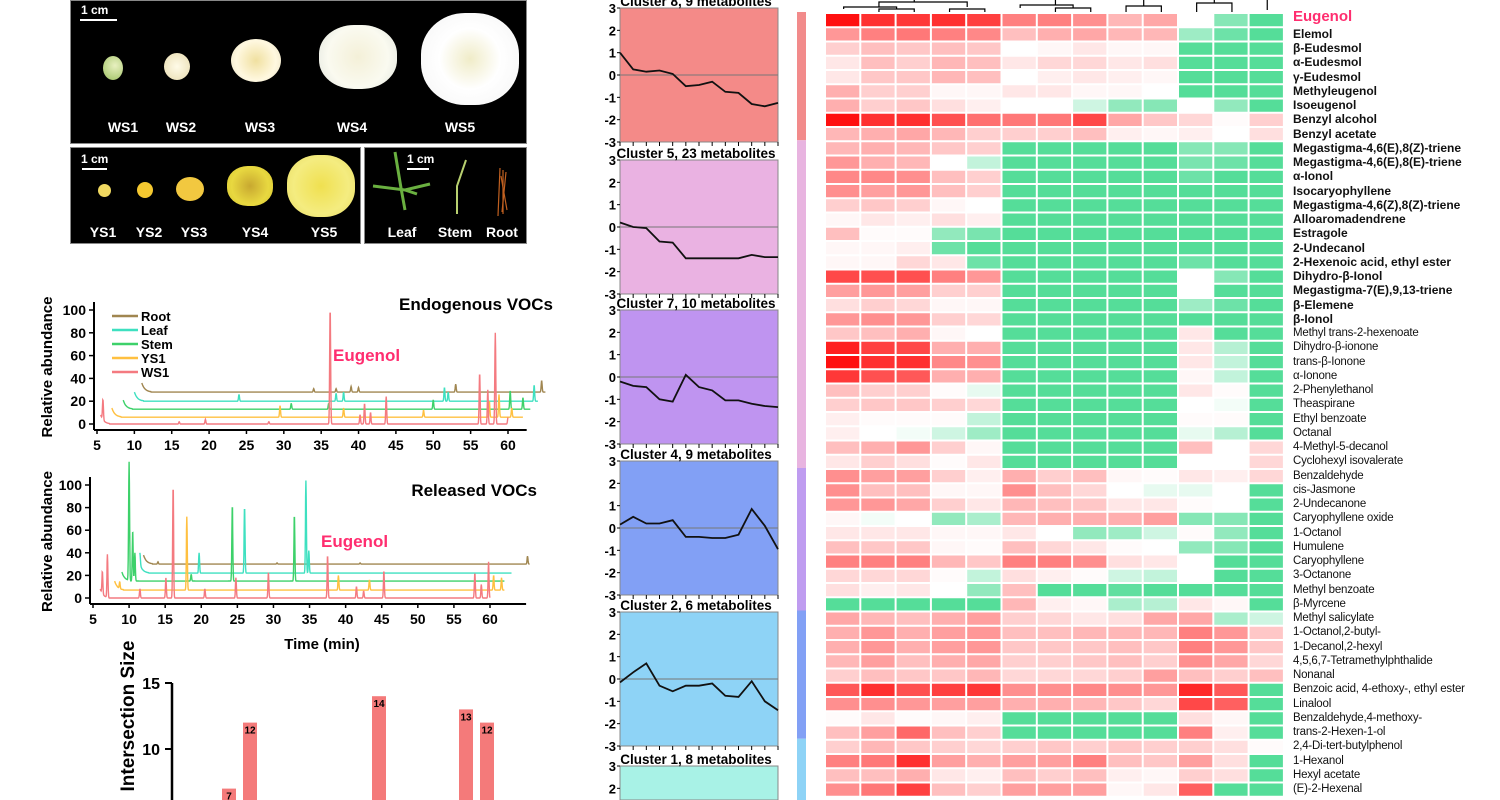  I want to click on tissue-images, so click(440, 184).